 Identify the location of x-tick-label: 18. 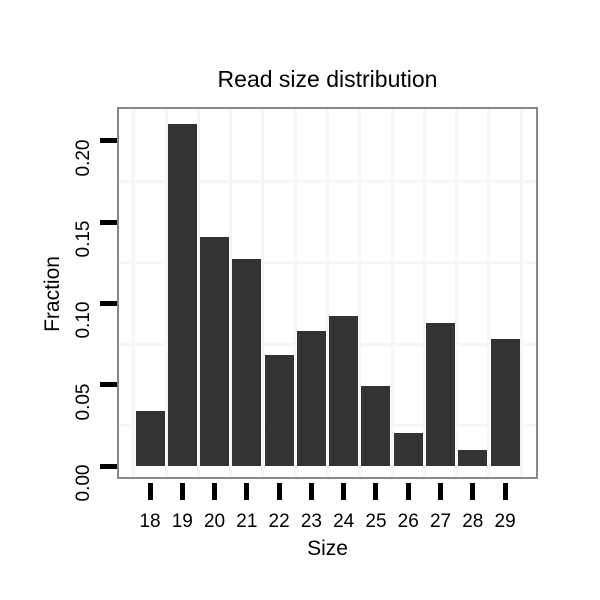
(150, 521).